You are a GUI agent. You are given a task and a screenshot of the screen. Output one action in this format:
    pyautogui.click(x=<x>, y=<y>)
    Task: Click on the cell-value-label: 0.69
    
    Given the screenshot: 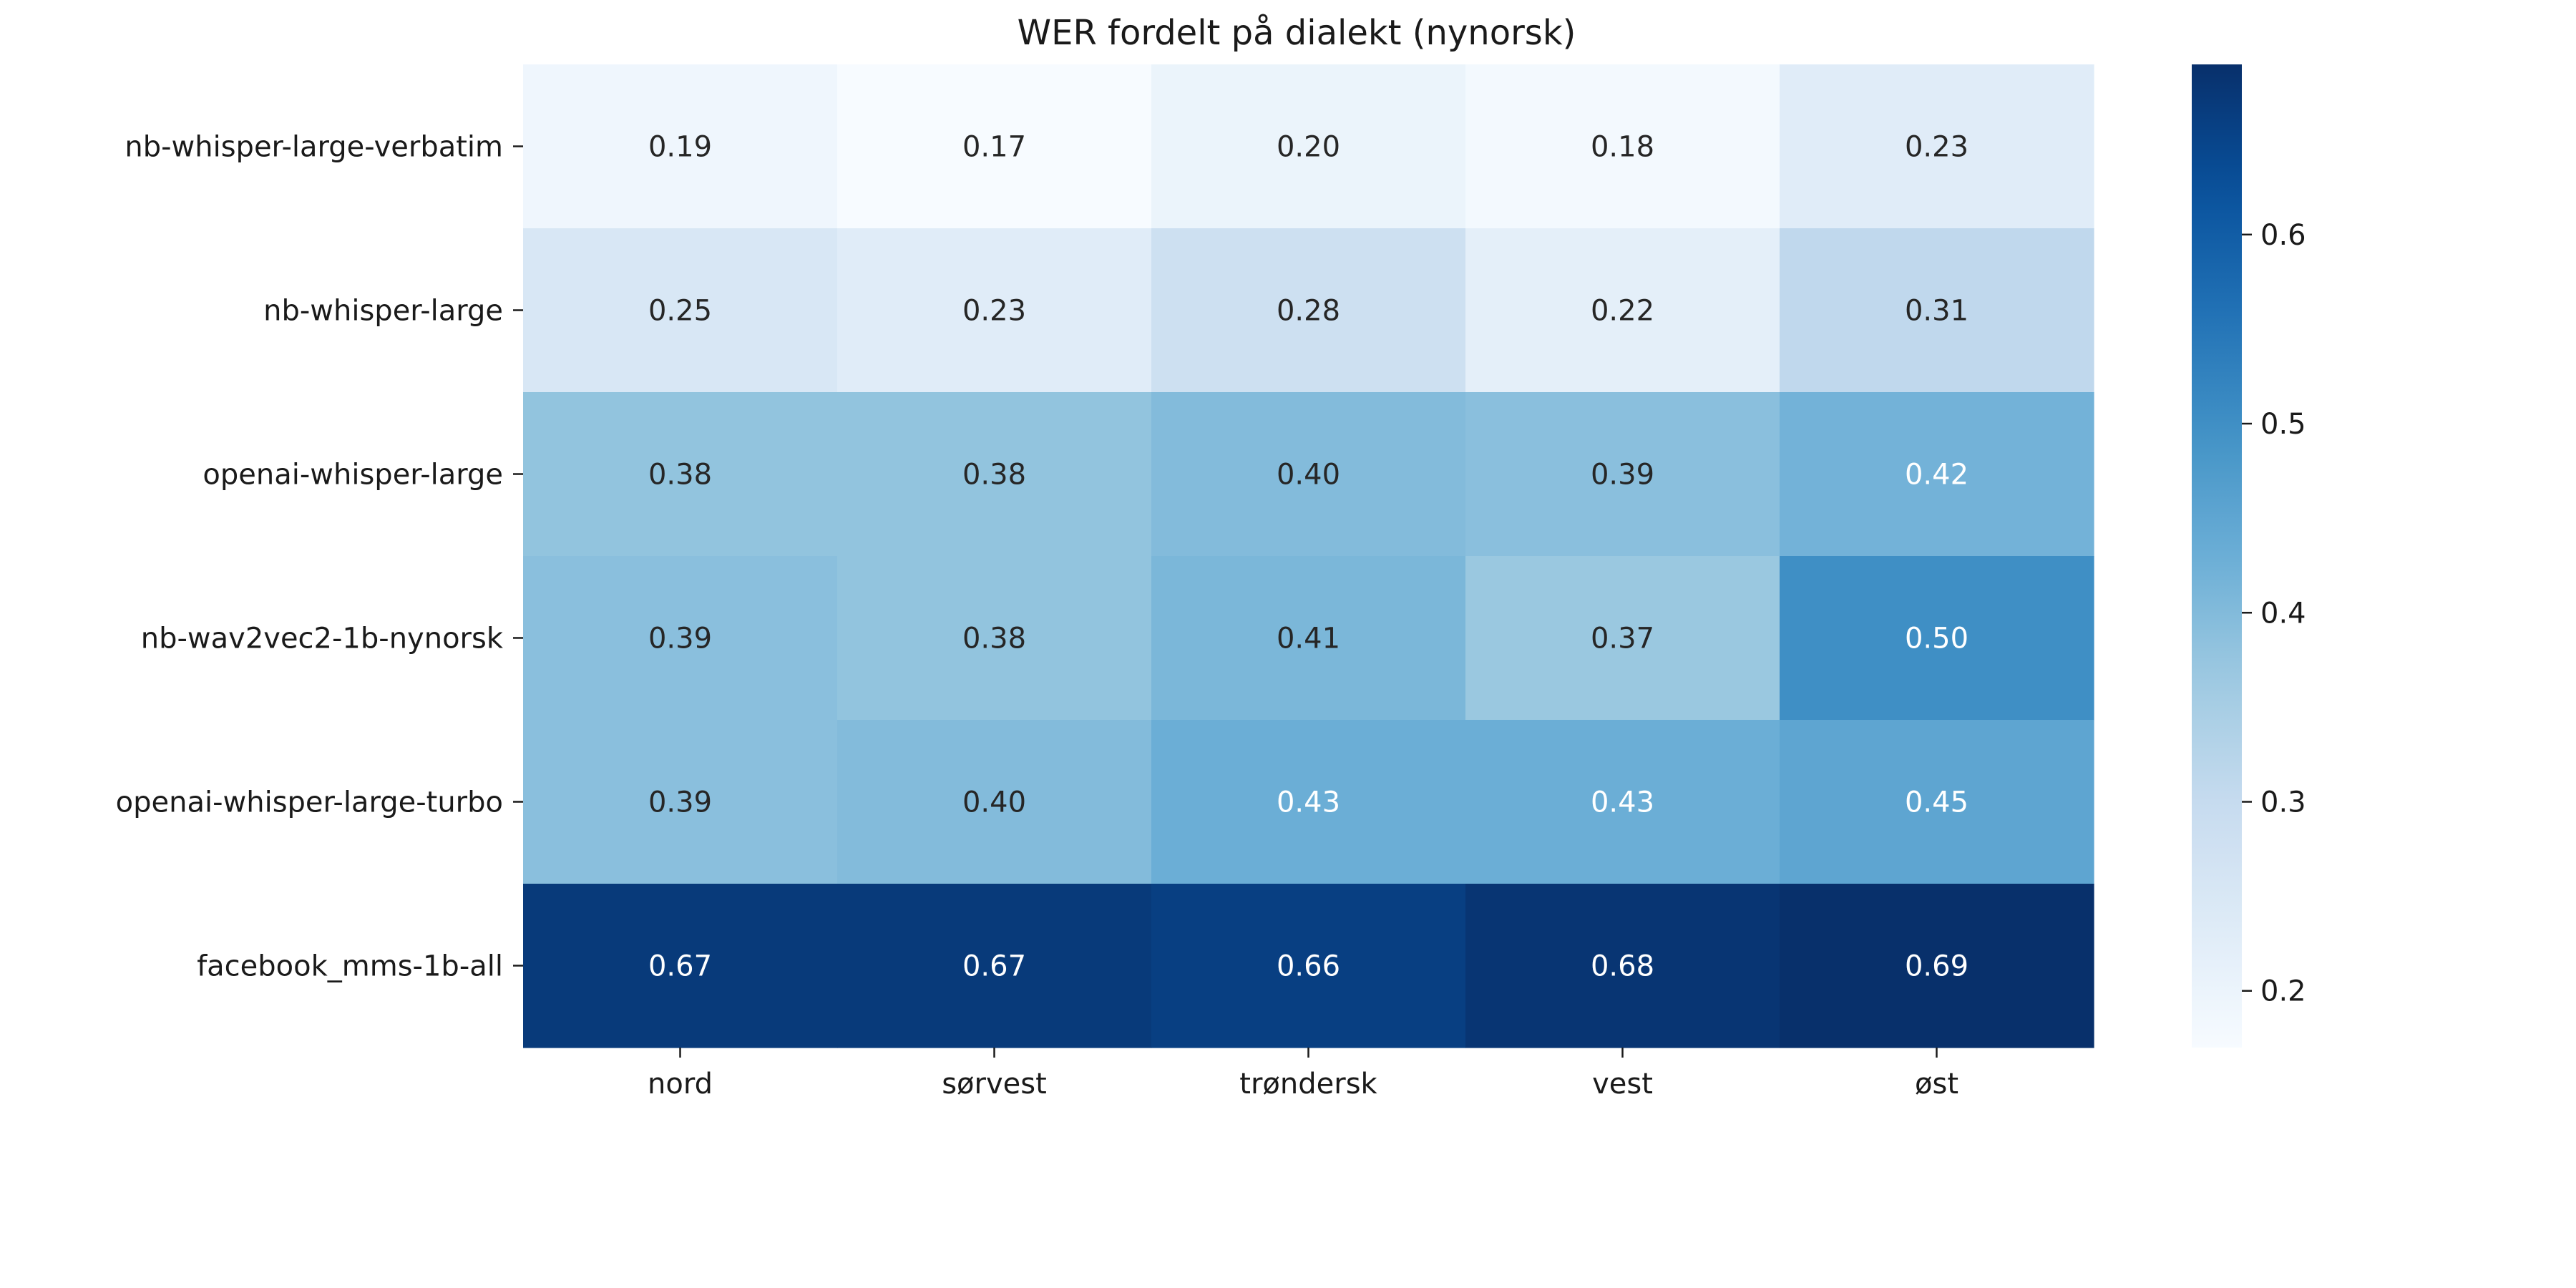 What is the action you would take?
    pyautogui.click(x=1936, y=966)
    